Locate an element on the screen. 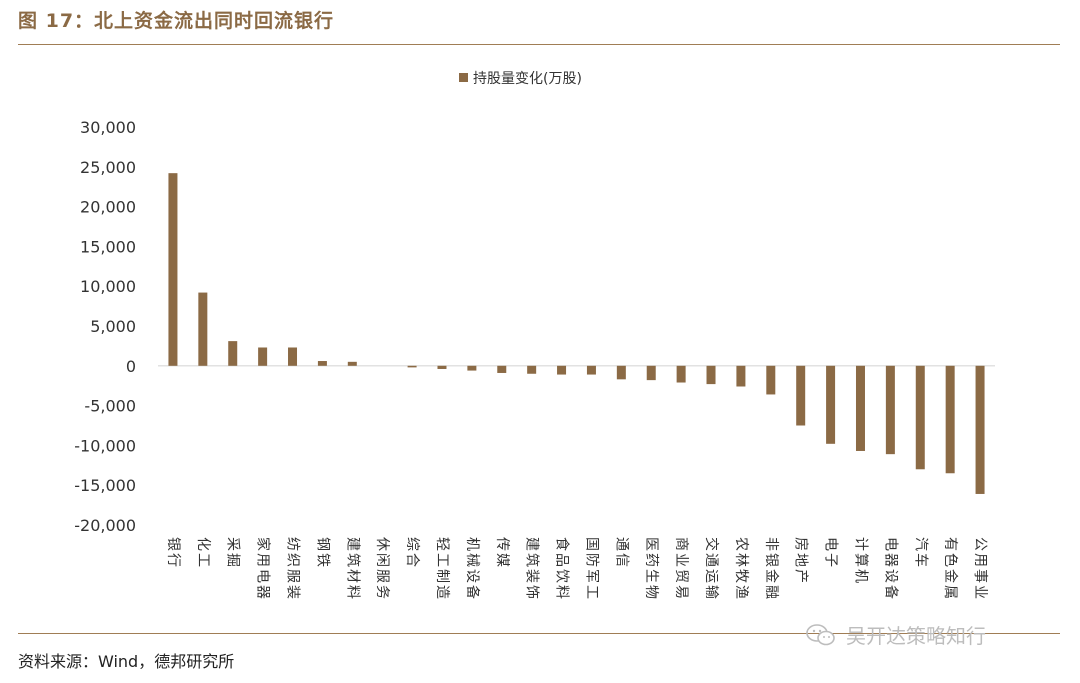 This screenshot has width=1080, height=683. legend: 持股量变化(万股) is located at coordinates (520, 79).